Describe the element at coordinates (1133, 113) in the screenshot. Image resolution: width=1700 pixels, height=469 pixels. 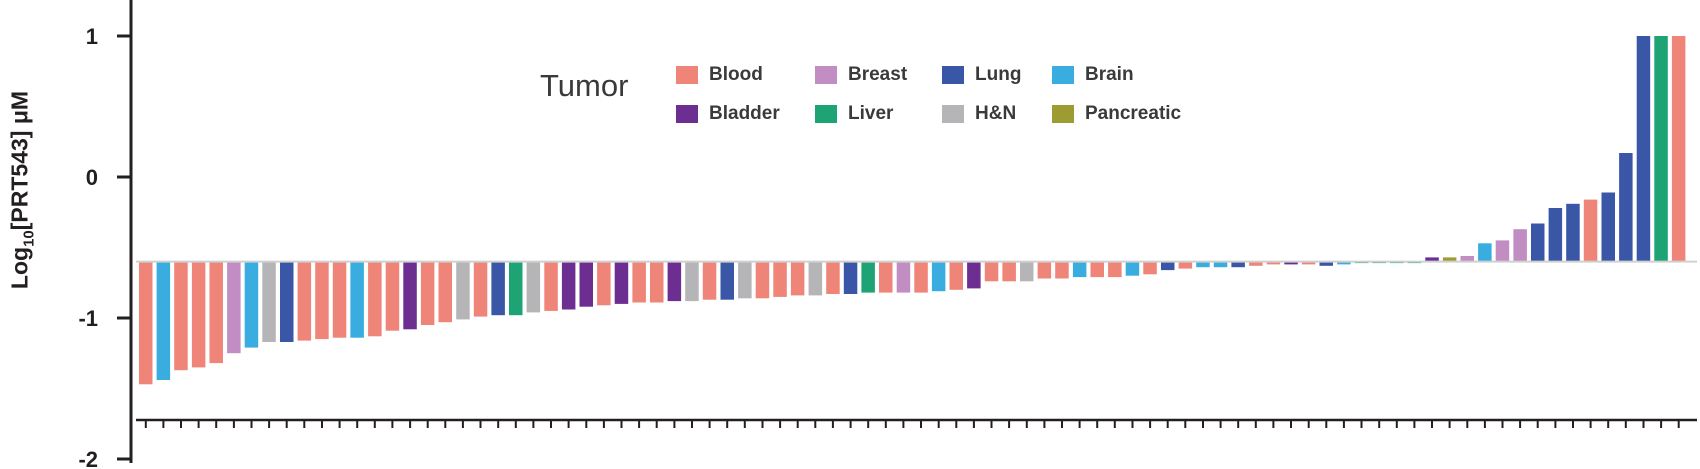
I see `legend-label: Pancreatic` at that location.